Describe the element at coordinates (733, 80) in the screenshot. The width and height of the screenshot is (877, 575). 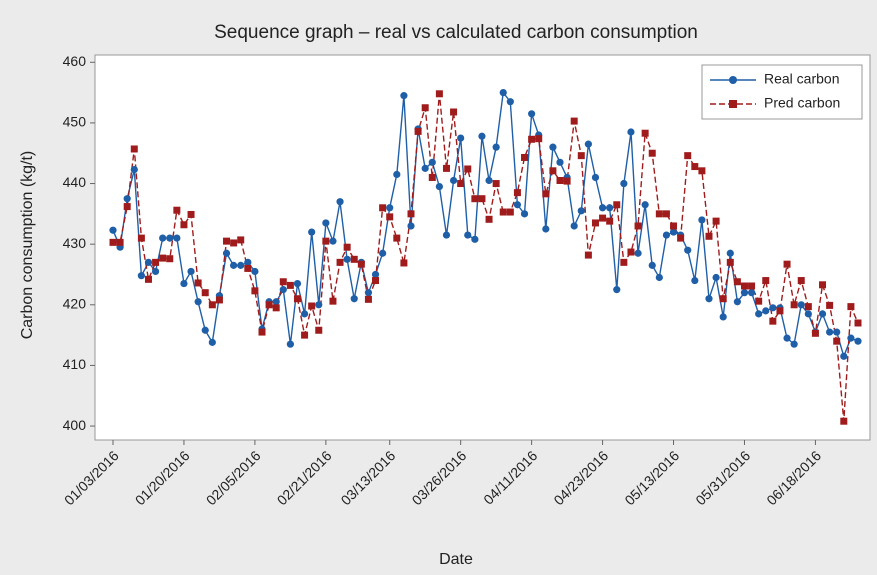
I see `legend-marker` at that location.